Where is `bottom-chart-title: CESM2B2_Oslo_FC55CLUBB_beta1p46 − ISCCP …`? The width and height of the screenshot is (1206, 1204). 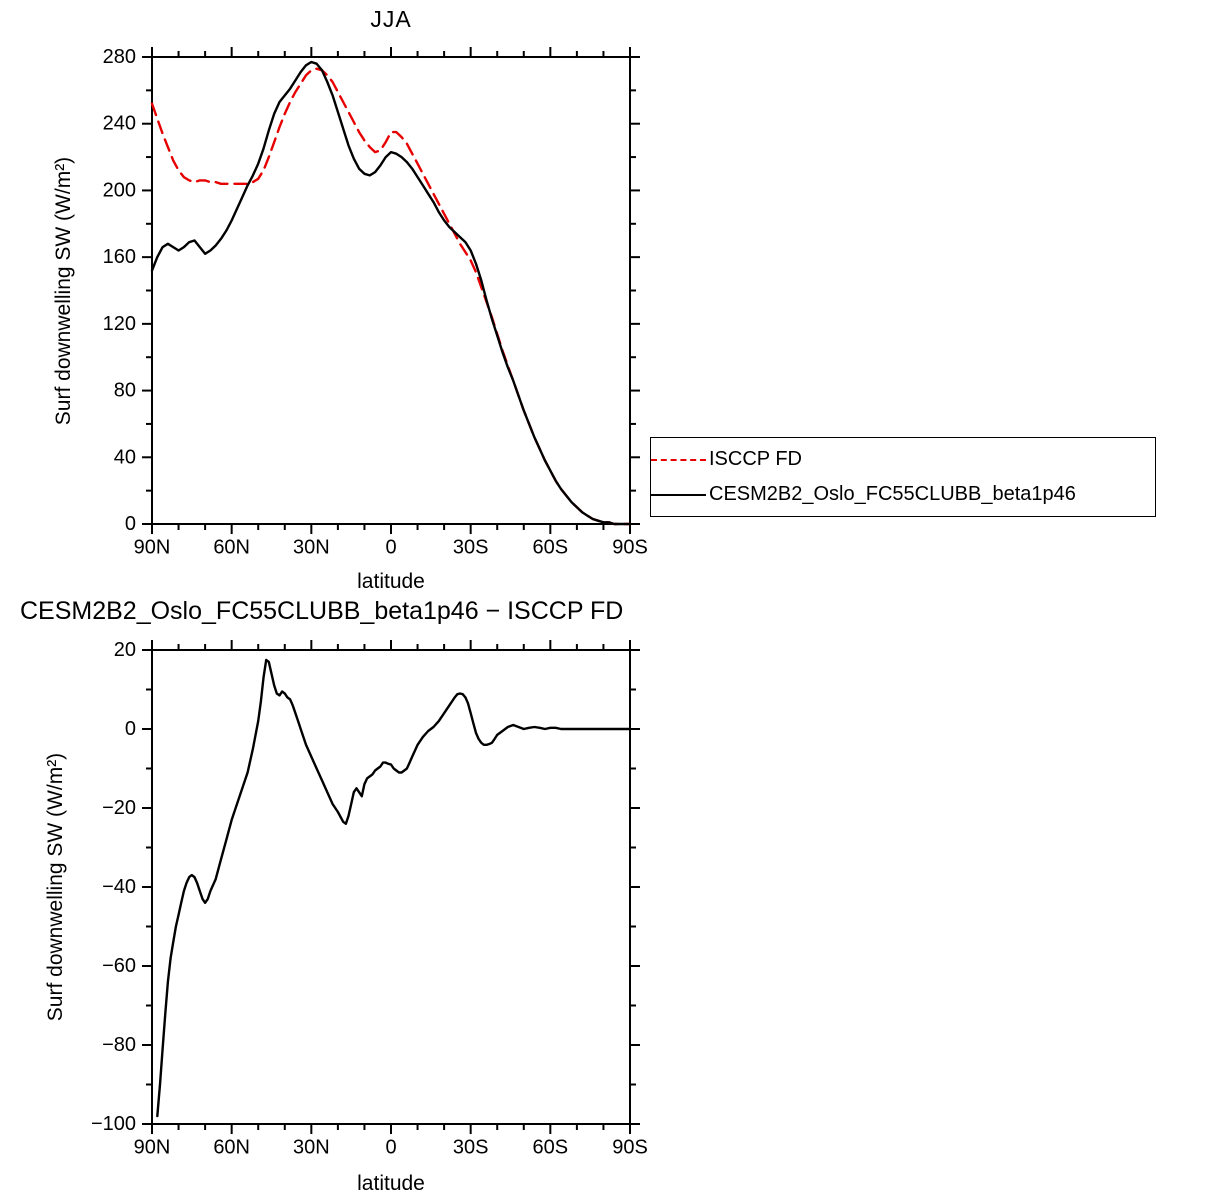 bottom-chart-title: CESM2B2_Oslo_FC55CLUBB_beta1p46 − ISCCP … is located at coordinates (322, 611).